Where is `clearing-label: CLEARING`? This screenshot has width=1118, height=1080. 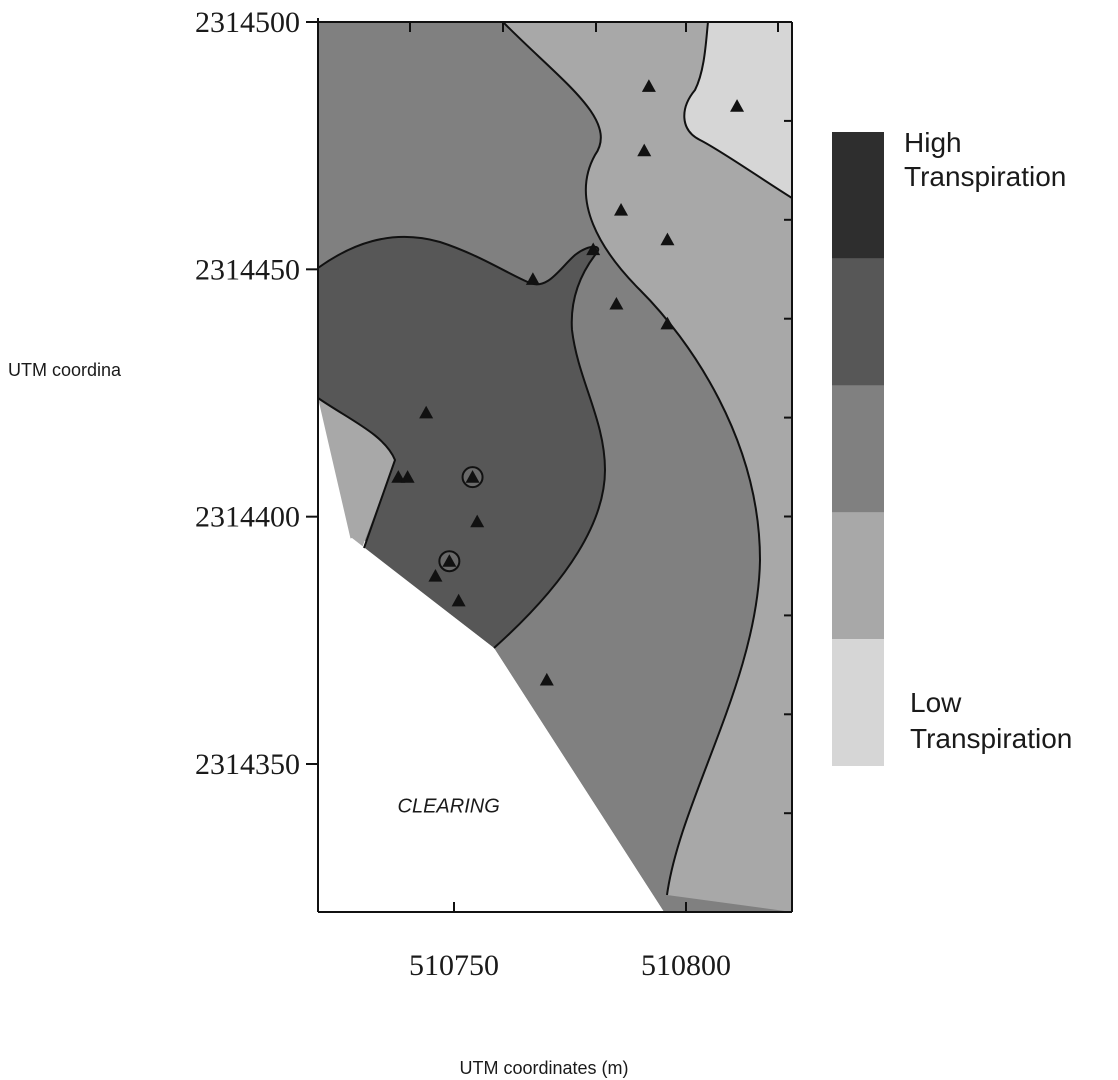 clearing-label: CLEARING is located at coordinates (449, 807).